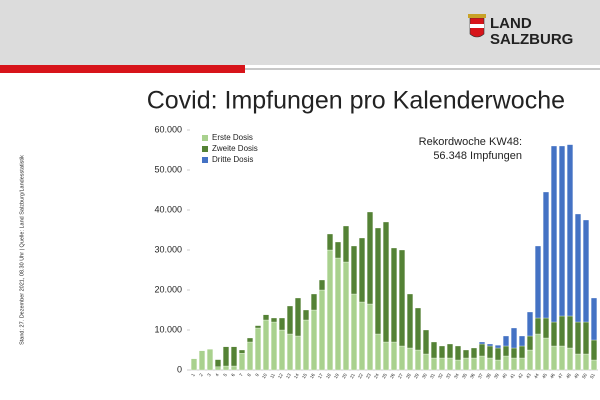 This screenshot has height=400, width=600. I want to click on gray-stripe, so click(422, 69).